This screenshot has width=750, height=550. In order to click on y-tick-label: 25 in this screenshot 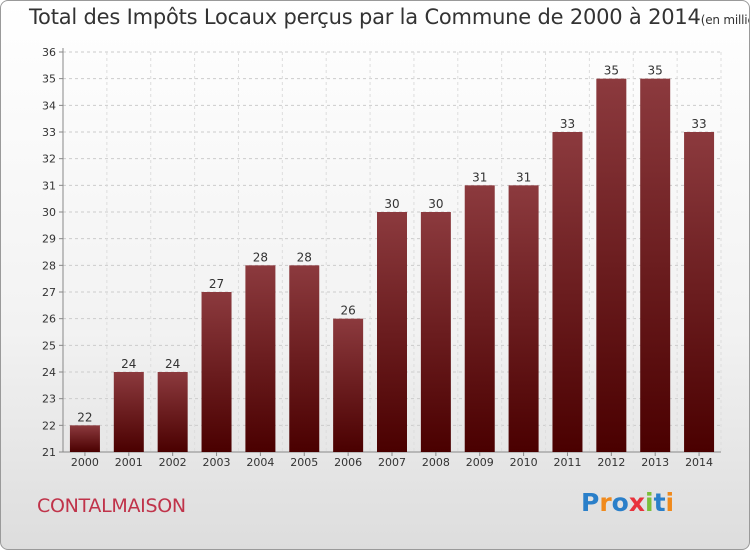, I will do `click(49, 345)`.